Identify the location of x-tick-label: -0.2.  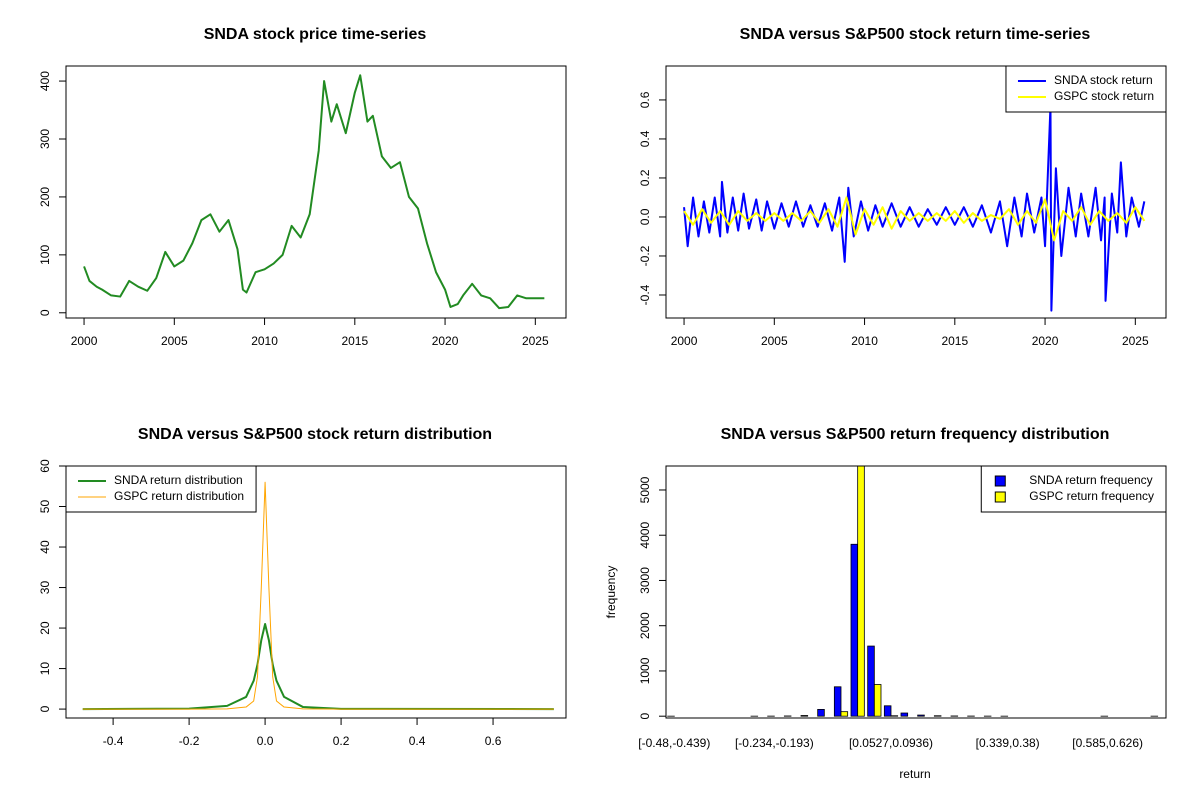
(189, 741).